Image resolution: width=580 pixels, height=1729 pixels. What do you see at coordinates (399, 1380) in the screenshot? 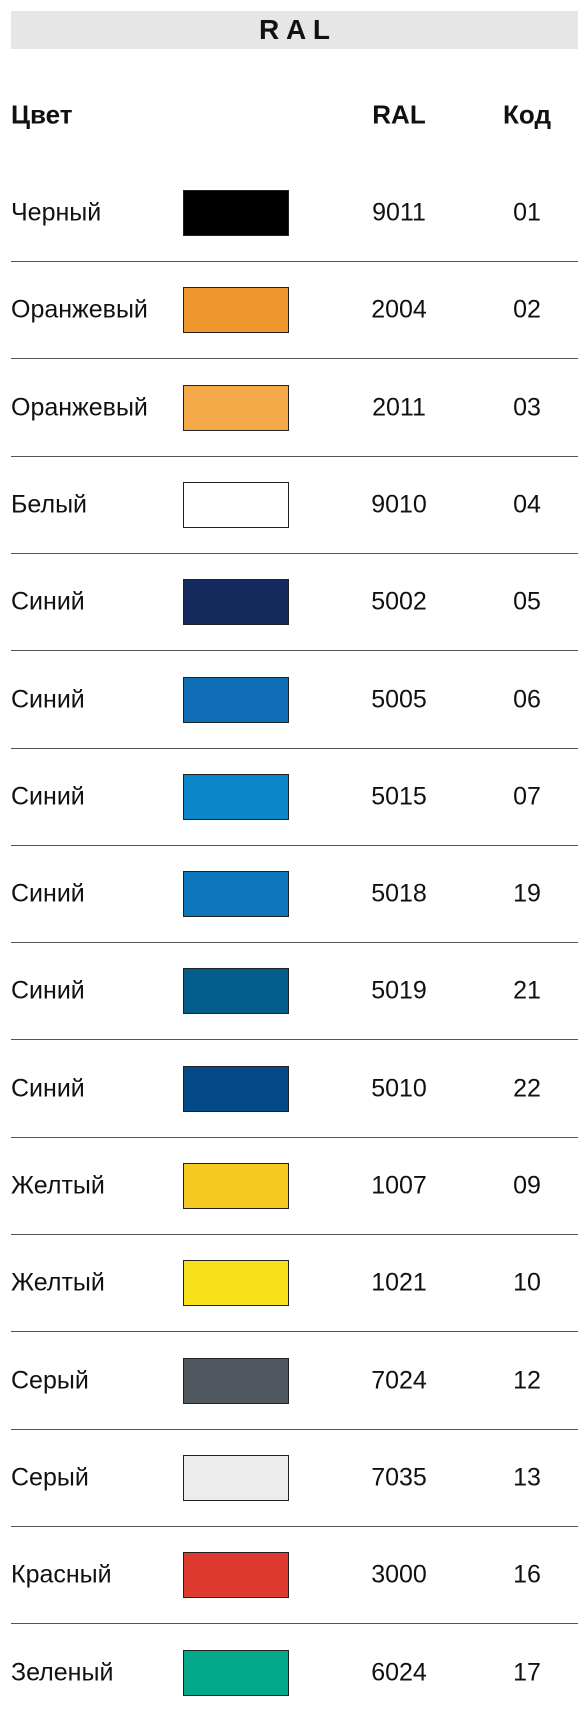
I see `ral-number: 7024` at bounding box center [399, 1380].